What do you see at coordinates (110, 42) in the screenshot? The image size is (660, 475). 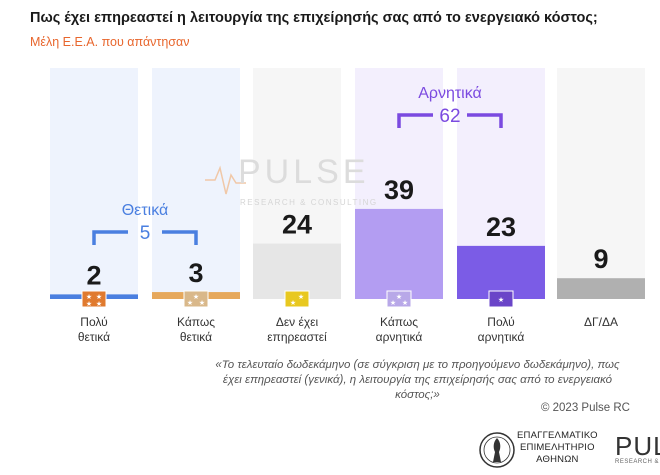 I see `chart-subtitle: Μέλη Ε.Ε.Α. που απάντησαν` at bounding box center [110, 42].